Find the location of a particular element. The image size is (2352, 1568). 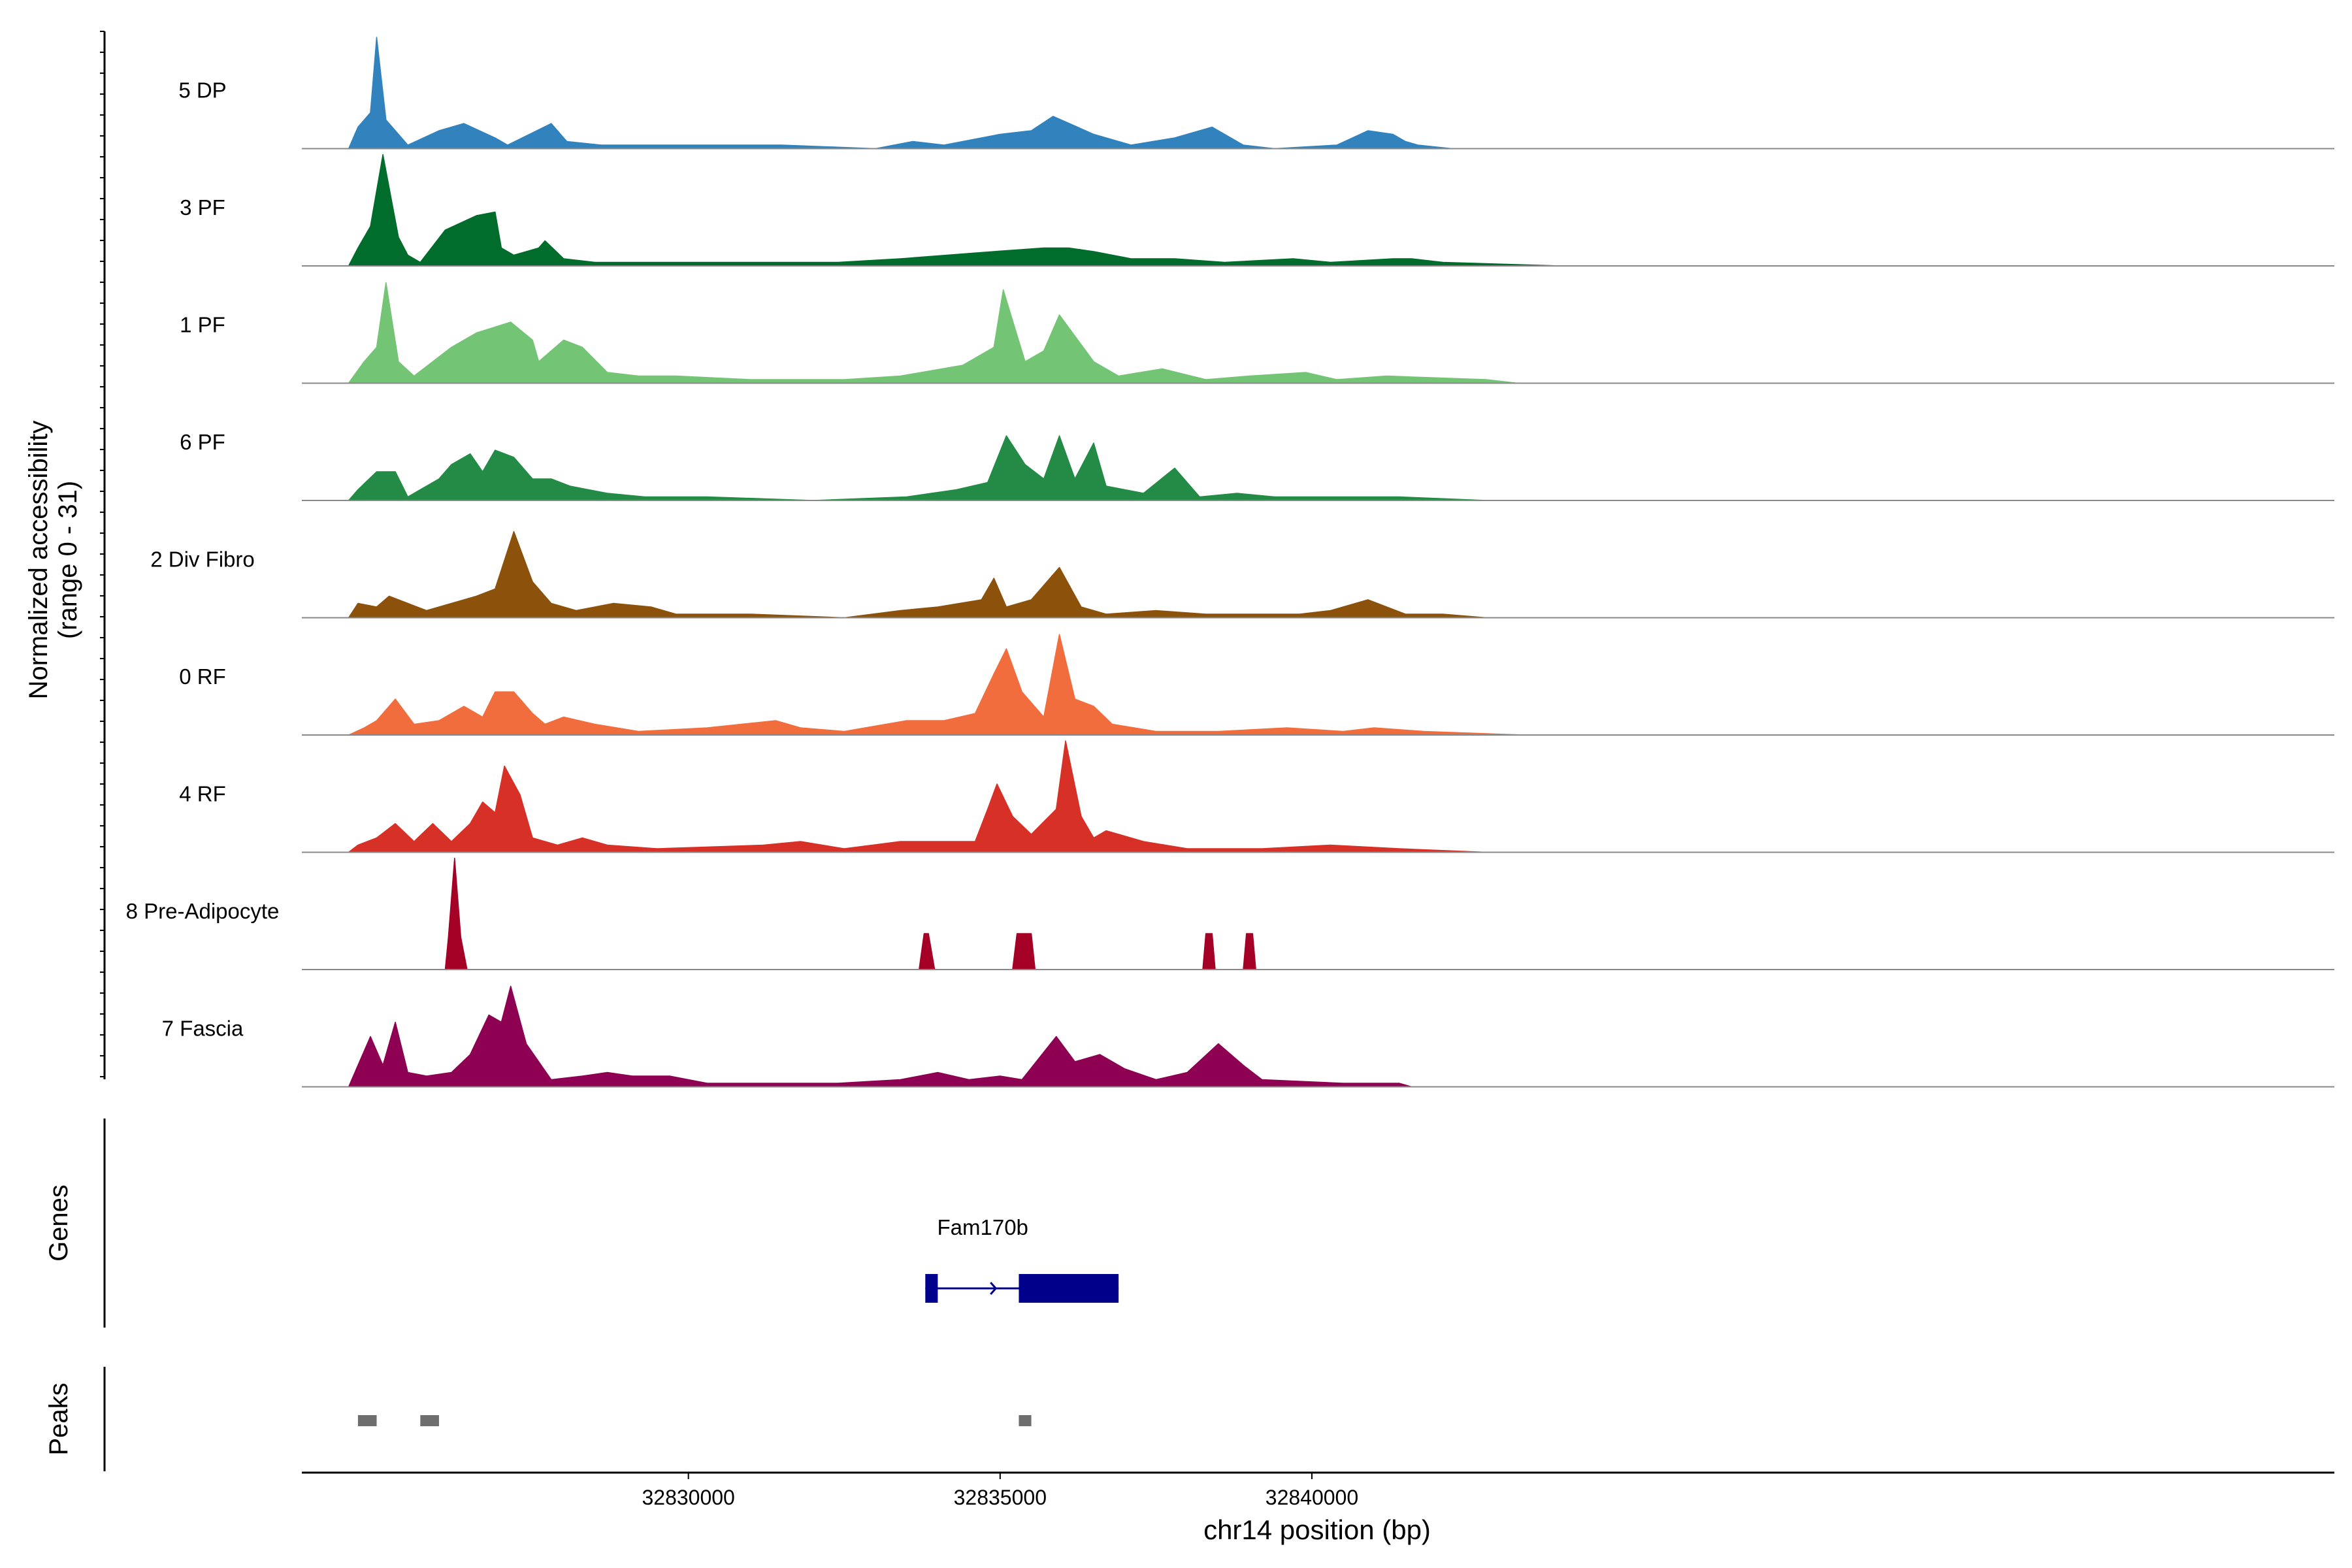

coverage-y-ticks is located at coordinates (102, 554).